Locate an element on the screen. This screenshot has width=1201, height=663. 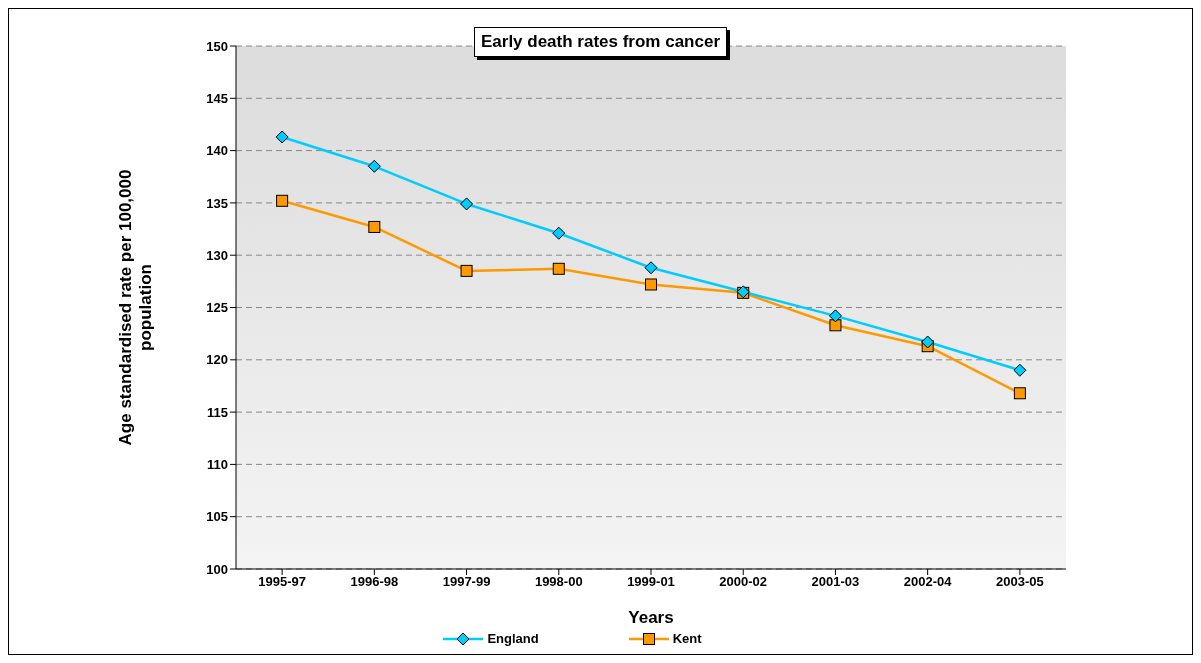
x-tick-label: 2000-02 is located at coordinates (743, 582).